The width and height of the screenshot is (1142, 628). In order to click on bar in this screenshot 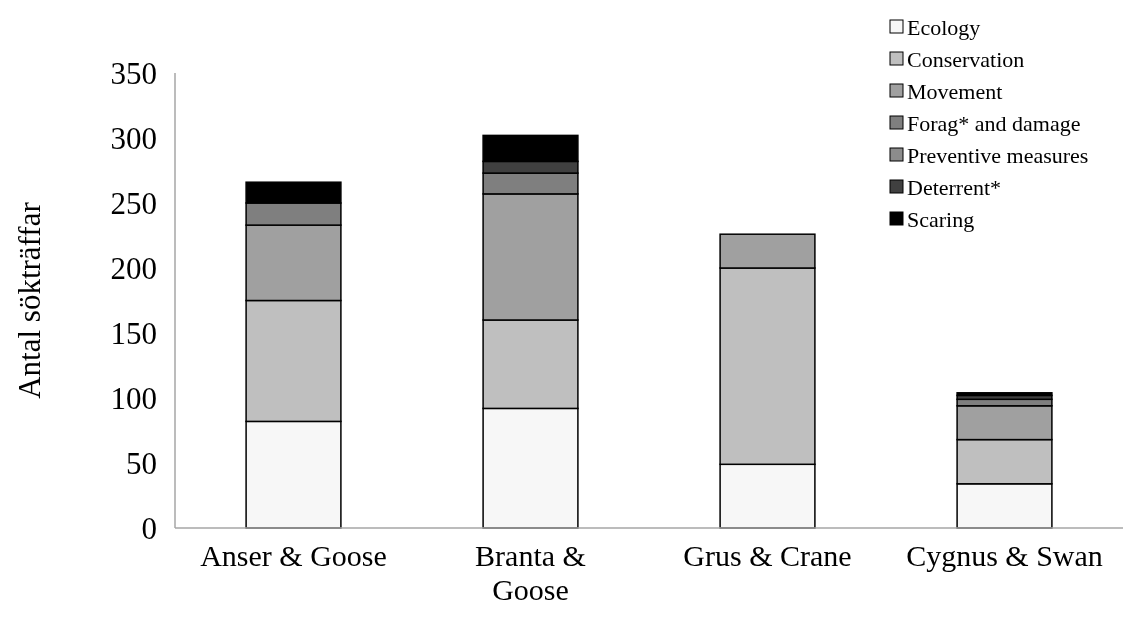, I will do `click(1004, 394)`.